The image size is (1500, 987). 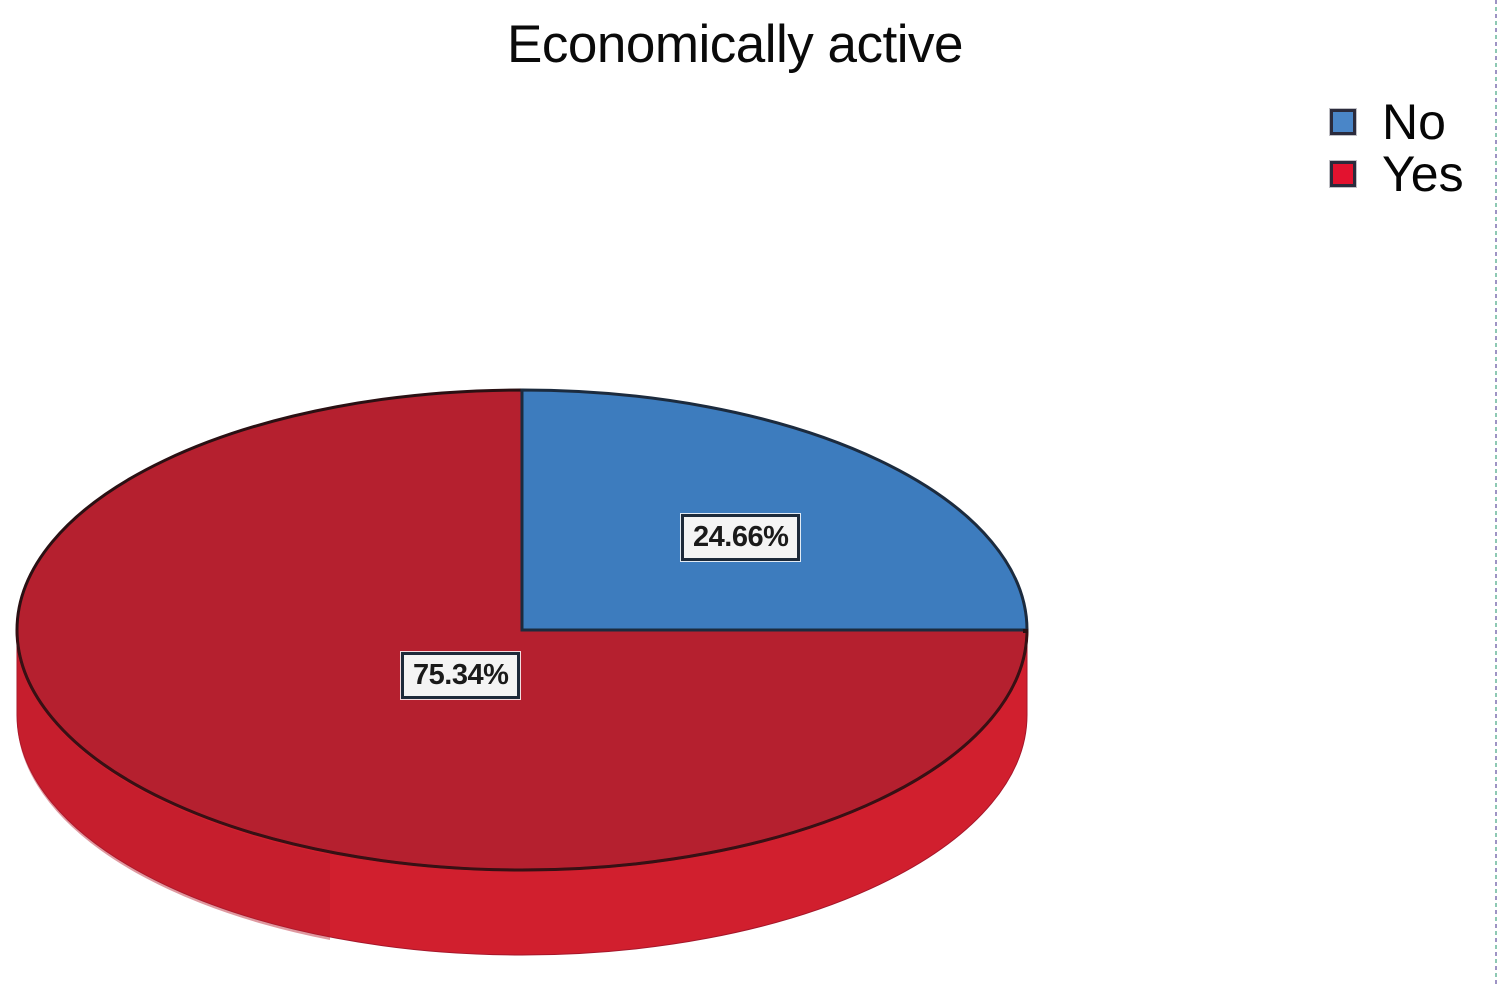 I want to click on legend-item-yes: Yes, so click(x=1415, y=174).